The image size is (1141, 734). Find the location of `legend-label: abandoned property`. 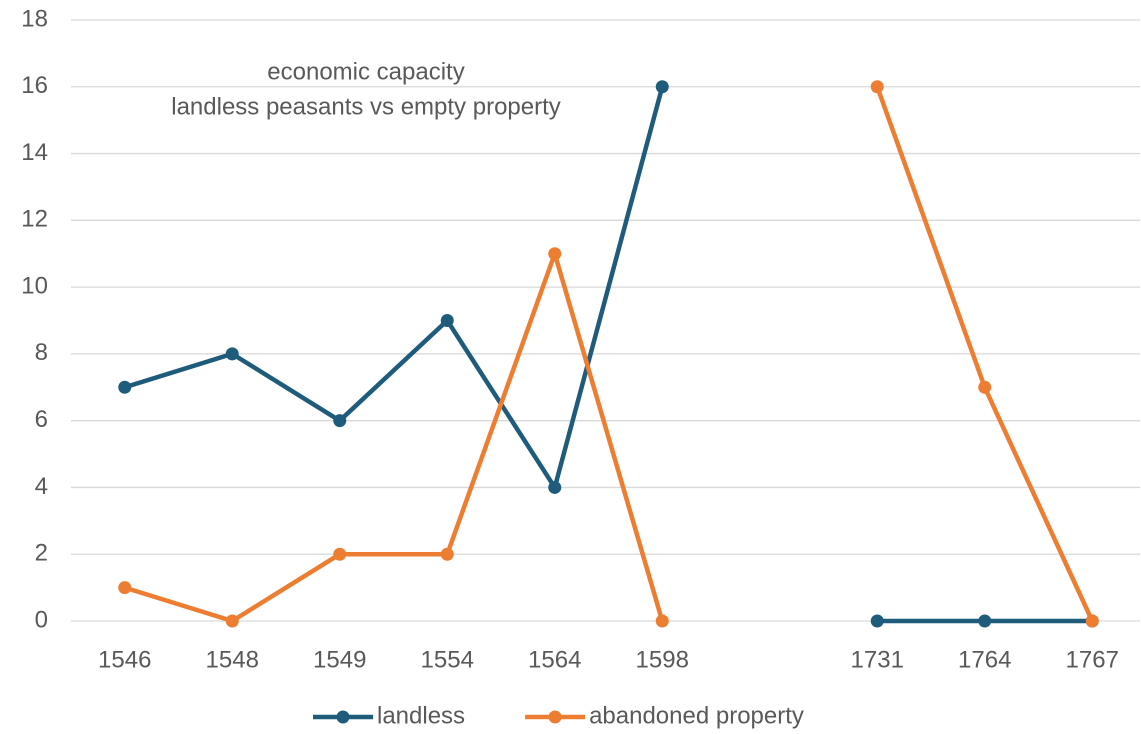

legend-label: abandoned property is located at coordinates (696, 715).